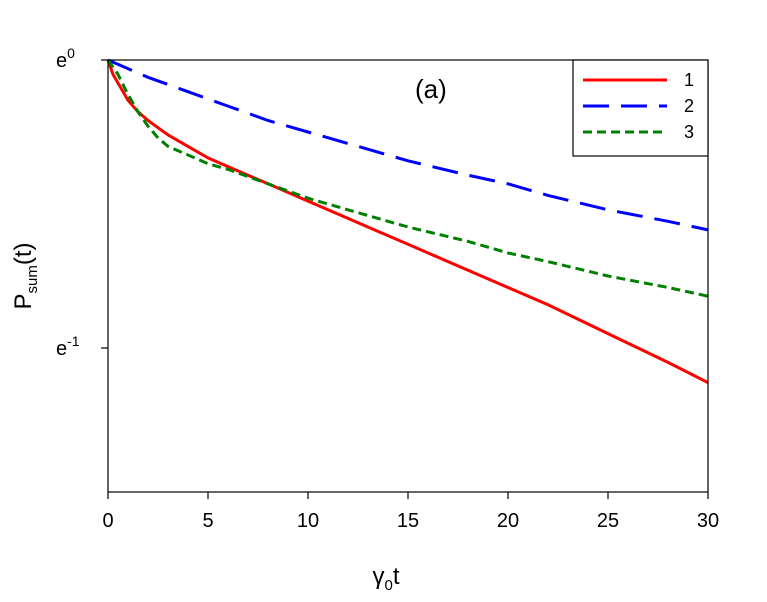 This screenshot has width=767, height=602. I want to click on x-tick-label: 15, so click(408, 521).